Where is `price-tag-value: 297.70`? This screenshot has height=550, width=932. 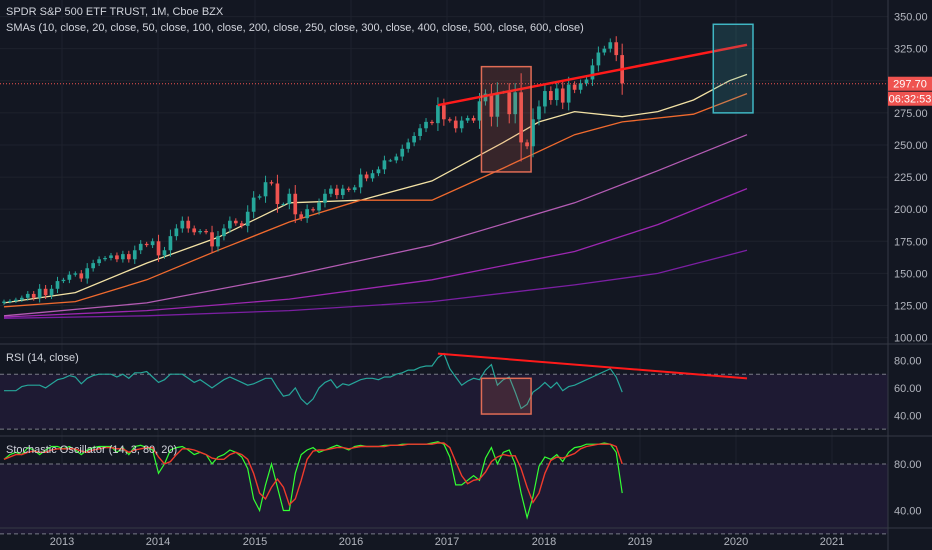 price-tag-value: 297.70 is located at coordinates (910, 85).